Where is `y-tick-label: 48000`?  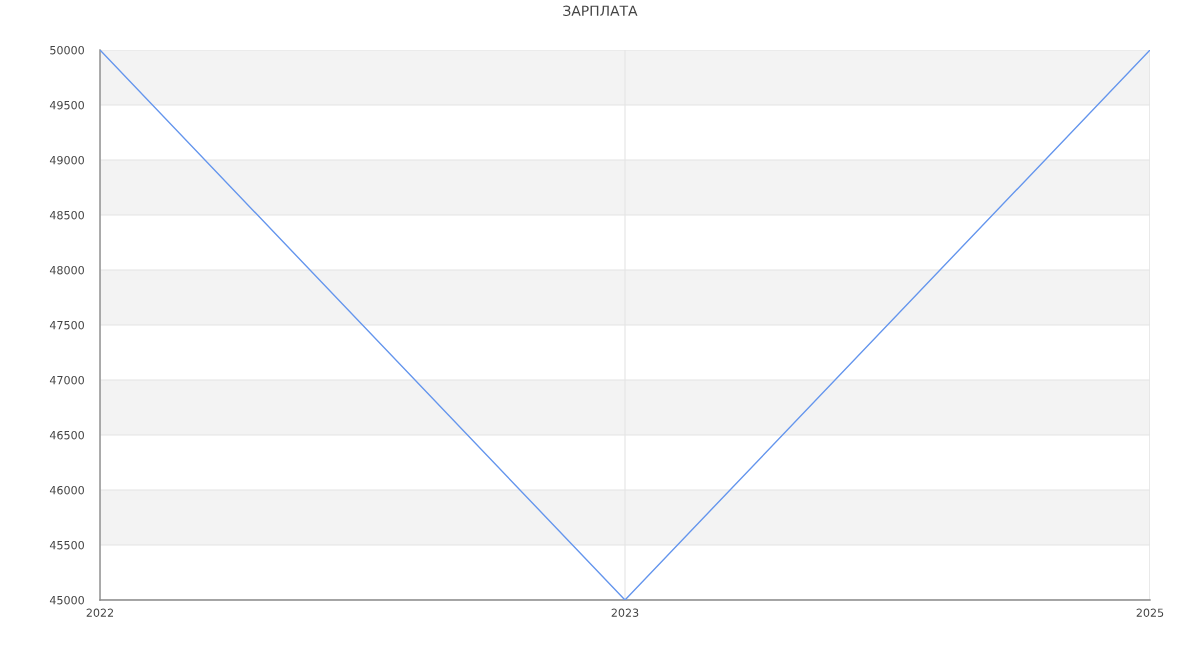
y-tick-label: 48000 is located at coordinates (66, 270).